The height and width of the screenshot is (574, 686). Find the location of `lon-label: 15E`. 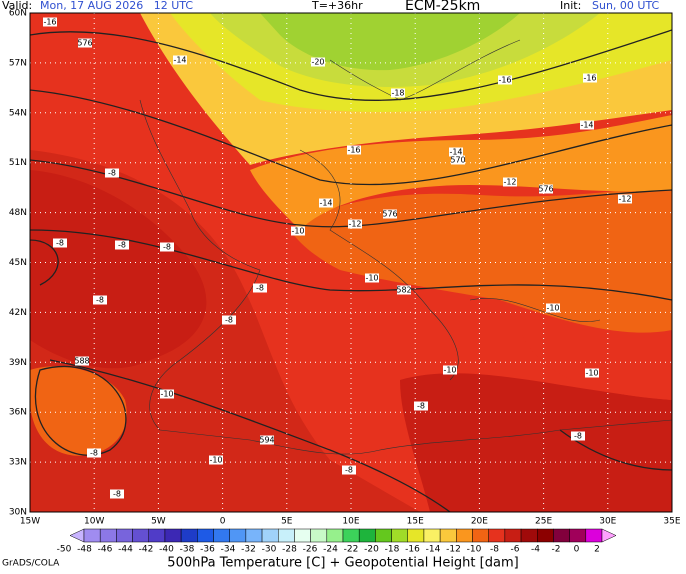

lon-label: 15E is located at coordinates (415, 522).